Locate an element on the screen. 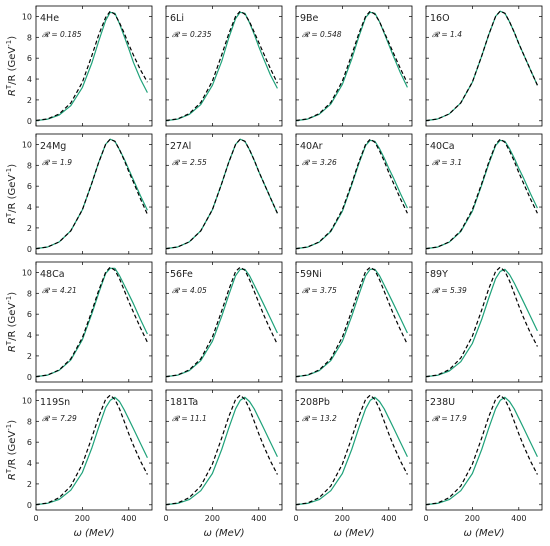 This screenshot has height=546, width=550. ratio-label: 𝓡 = 1.9 is located at coordinates (57, 162).